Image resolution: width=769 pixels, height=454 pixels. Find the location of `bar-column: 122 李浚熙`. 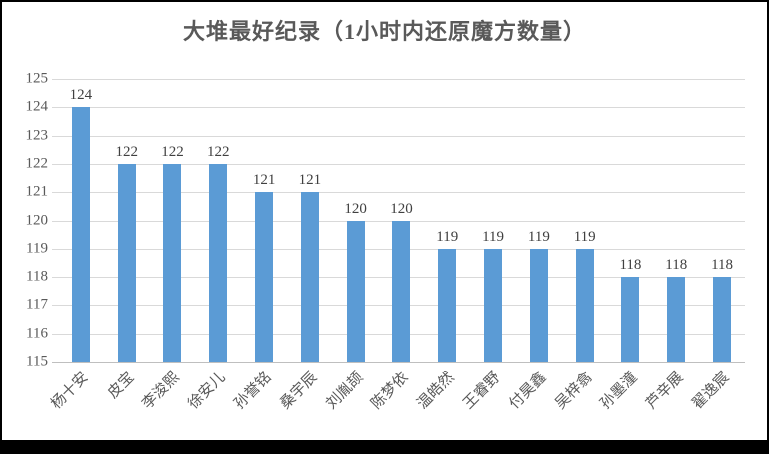

bar-column: 122 李浚熙 is located at coordinates (168, 245).